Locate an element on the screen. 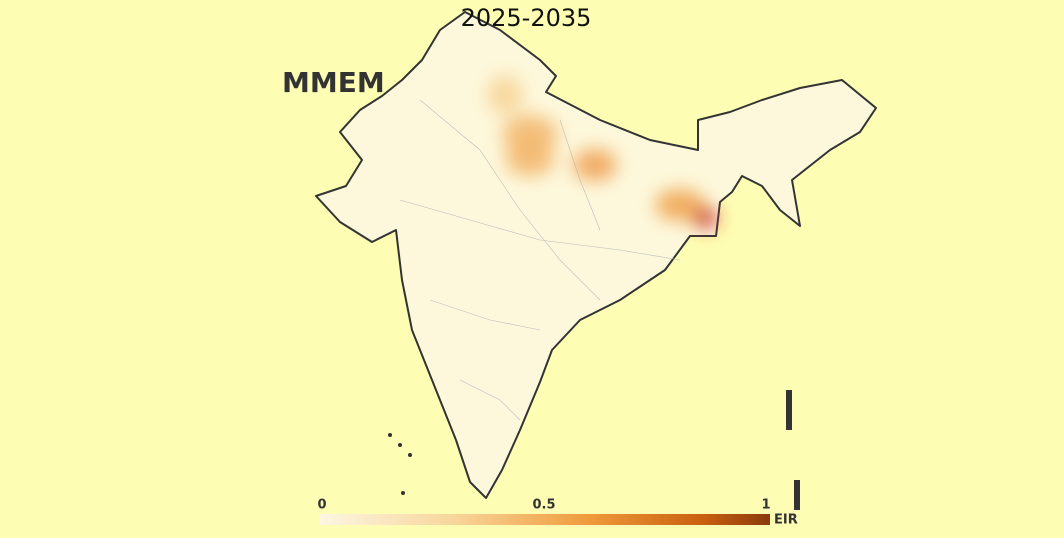 This screenshot has height=538, width=1064. colorbar-tick-label: 0.5 is located at coordinates (543, 505).